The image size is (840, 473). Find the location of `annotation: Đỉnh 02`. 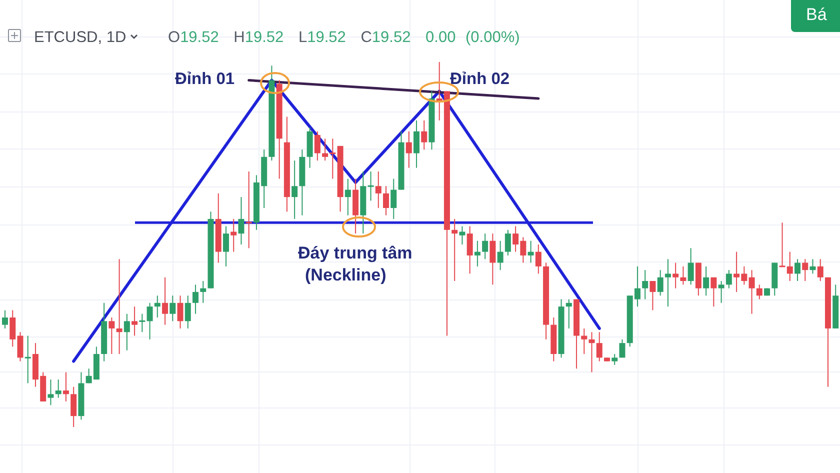

annotation: Đỉnh 02 is located at coordinates (480, 79).